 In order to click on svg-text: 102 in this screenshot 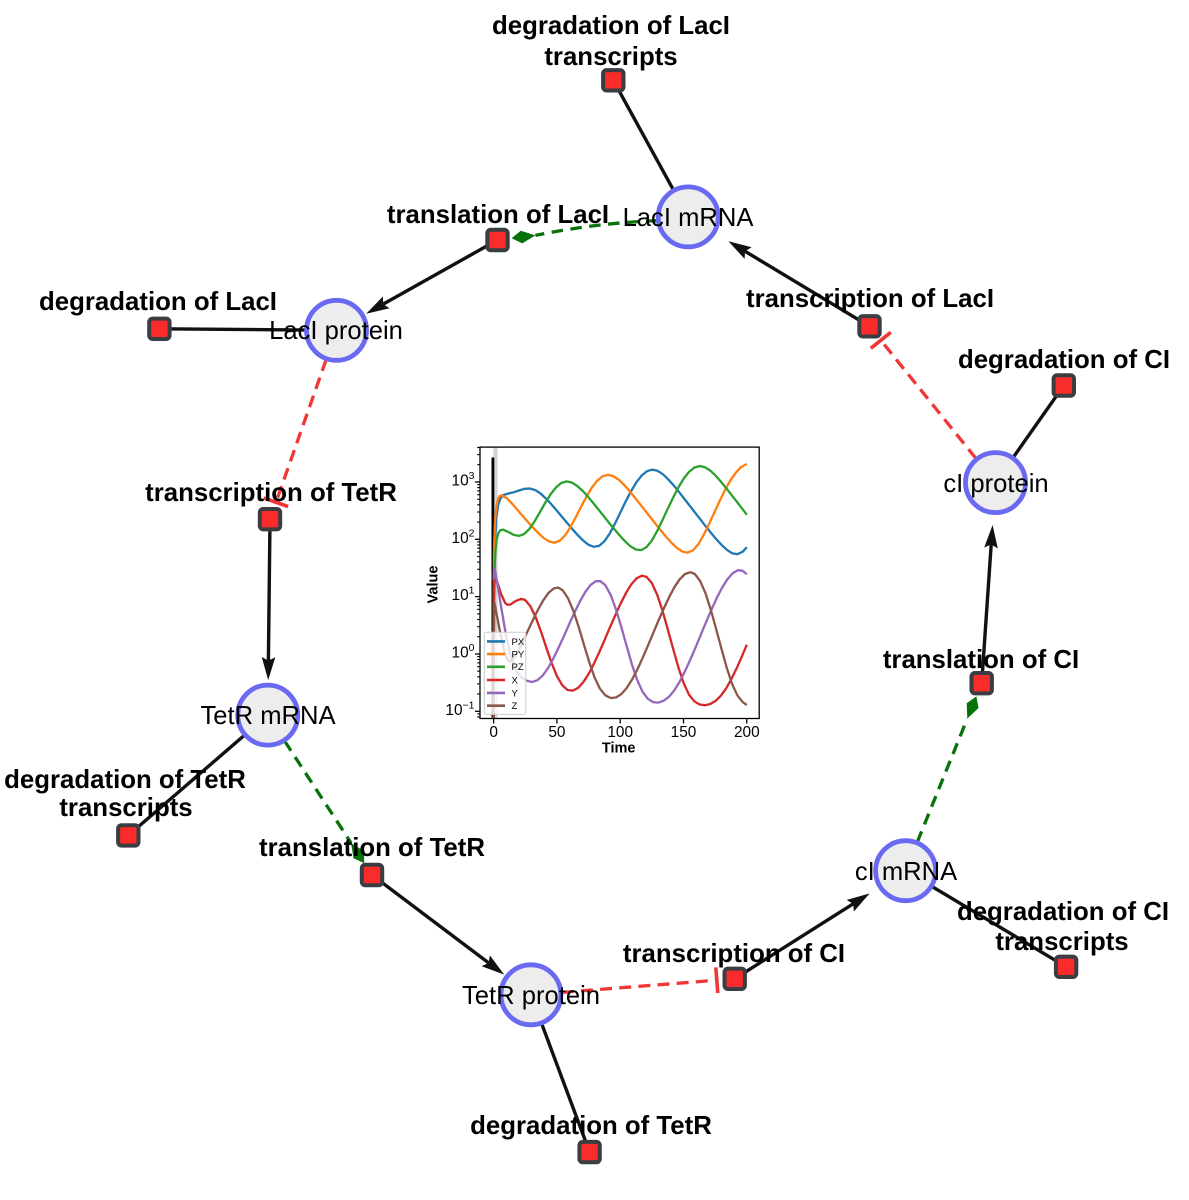, I will do `click(463, 537)`.